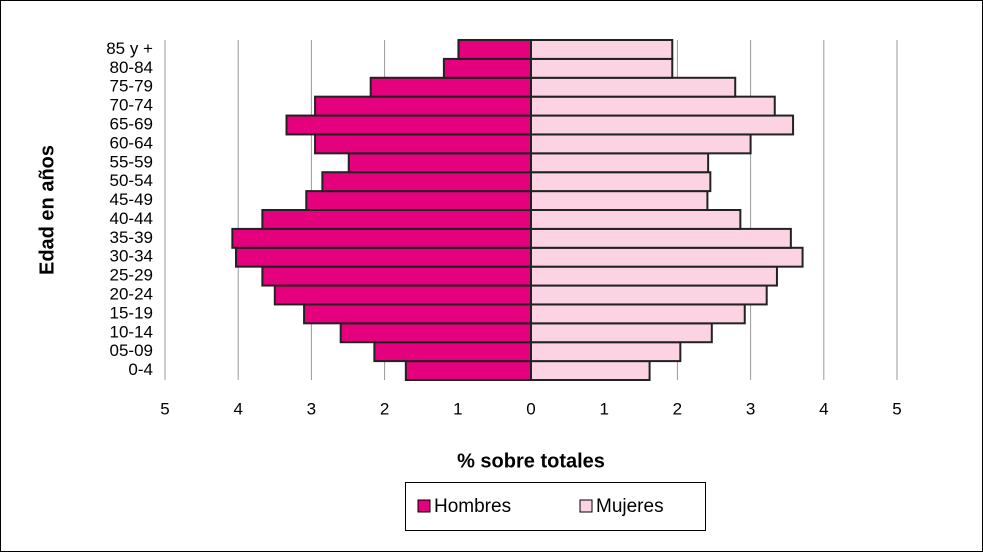 This screenshot has width=983, height=557. What do you see at coordinates (131, 275) in the screenshot?
I see `y-tick-label: 25-29` at bounding box center [131, 275].